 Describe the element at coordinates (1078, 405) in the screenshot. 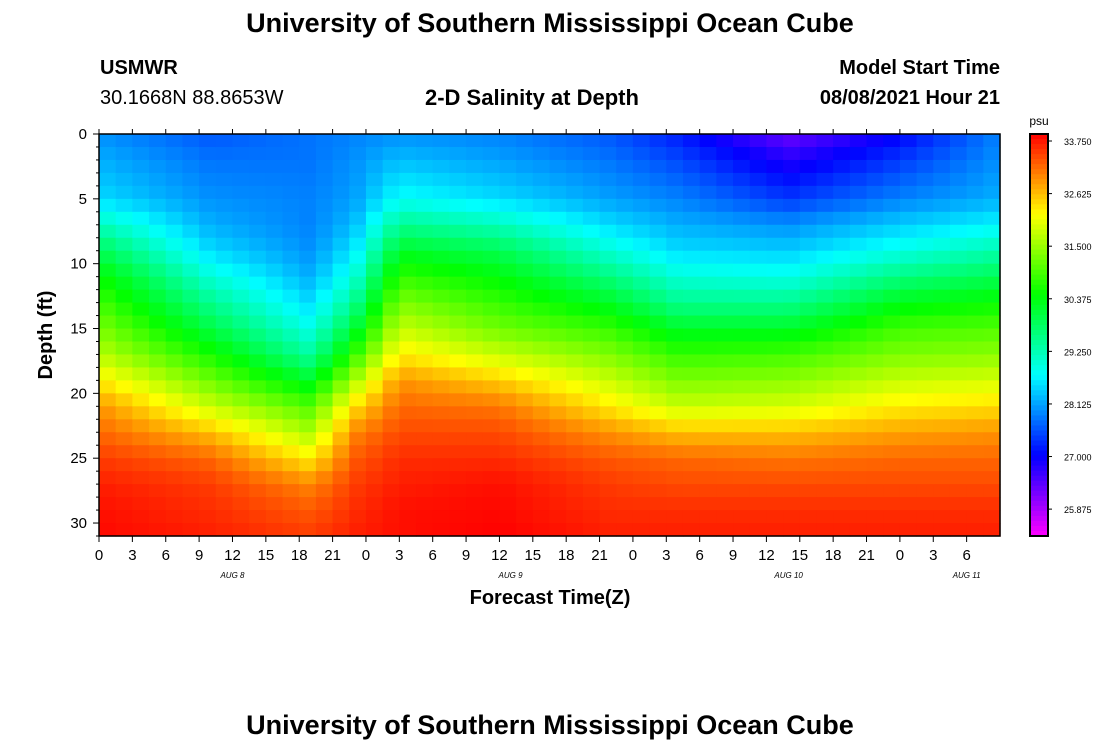

I see `colorbar-tick-label: 28.125` at that location.